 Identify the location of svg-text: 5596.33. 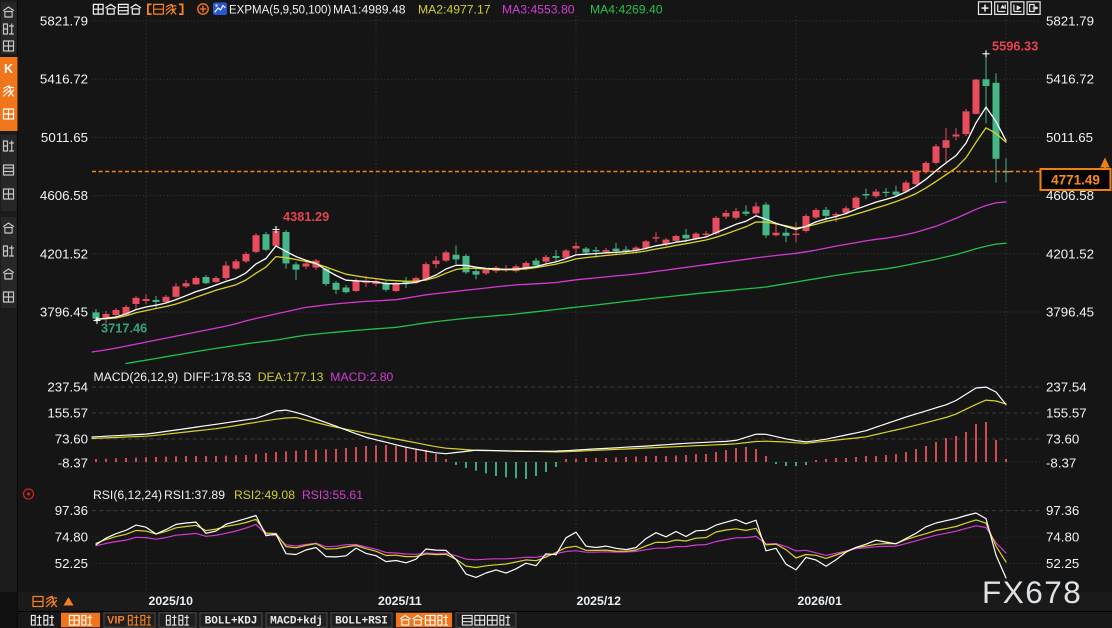
(1015, 46).